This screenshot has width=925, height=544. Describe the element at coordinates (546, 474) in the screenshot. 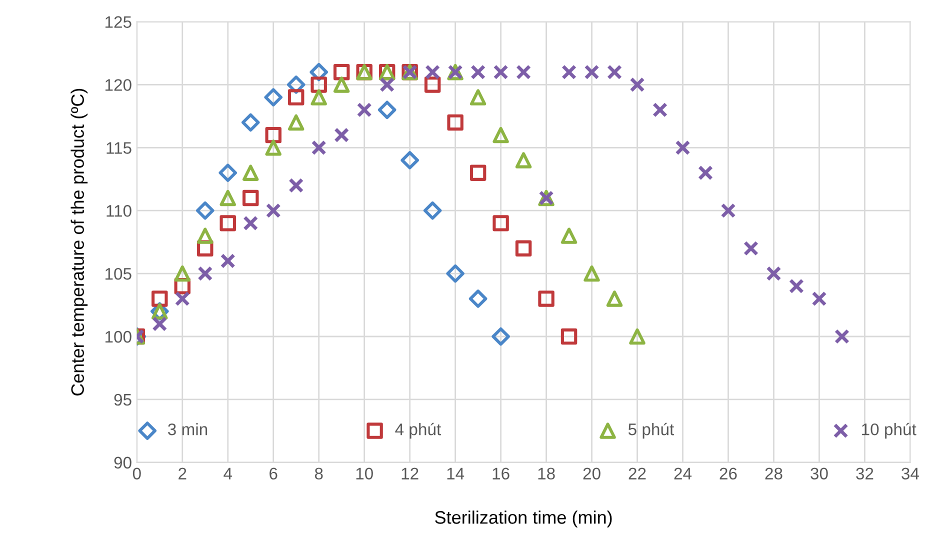

I see `x-tick-label: 18` at that location.